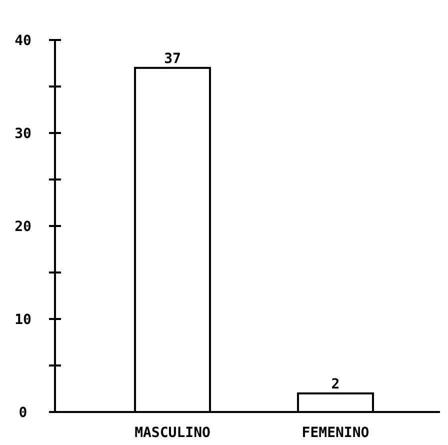 The height and width of the screenshot is (445, 448). Describe the element at coordinates (172, 58) in the screenshot. I see `data-label: 37` at that location.